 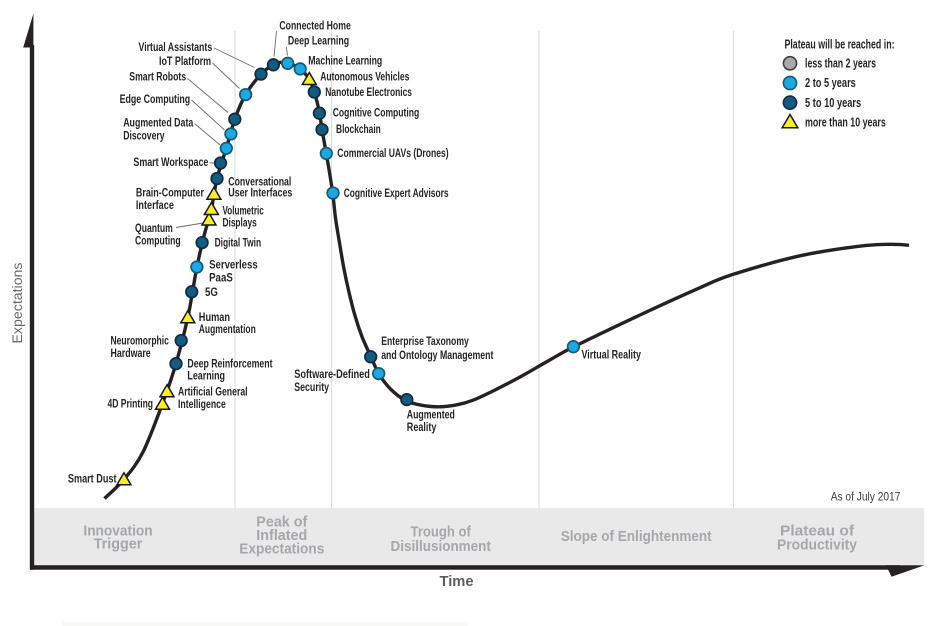 What do you see at coordinates (131, 404) in the screenshot?
I see `svg-text: 4D Printing` at bounding box center [131, 404].